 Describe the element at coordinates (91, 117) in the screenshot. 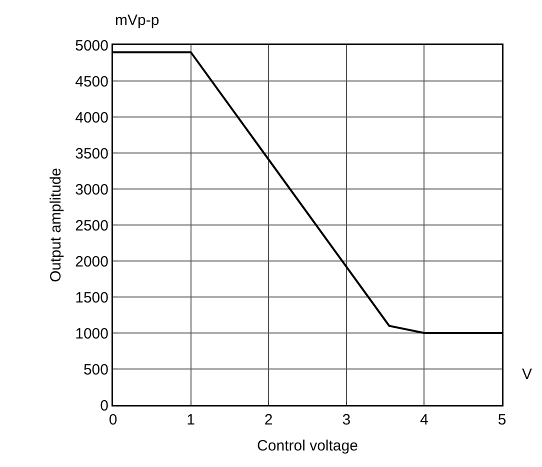

I see `y-tick-label: 4000` at that location.